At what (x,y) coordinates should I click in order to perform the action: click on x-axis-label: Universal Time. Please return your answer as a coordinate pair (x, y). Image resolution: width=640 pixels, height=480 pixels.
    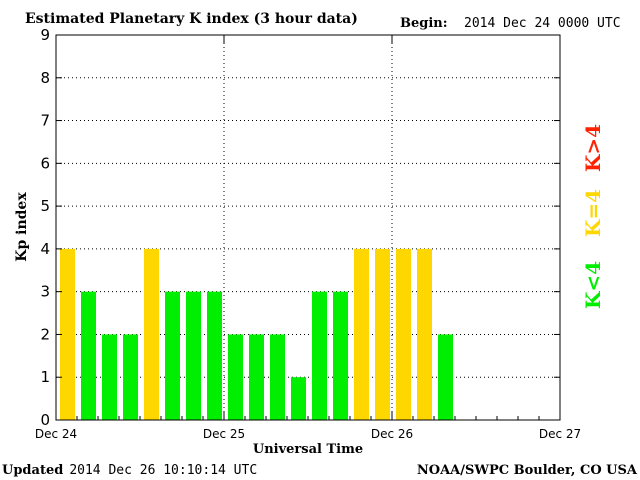
    Looking at the image, I should click on (308, 449).